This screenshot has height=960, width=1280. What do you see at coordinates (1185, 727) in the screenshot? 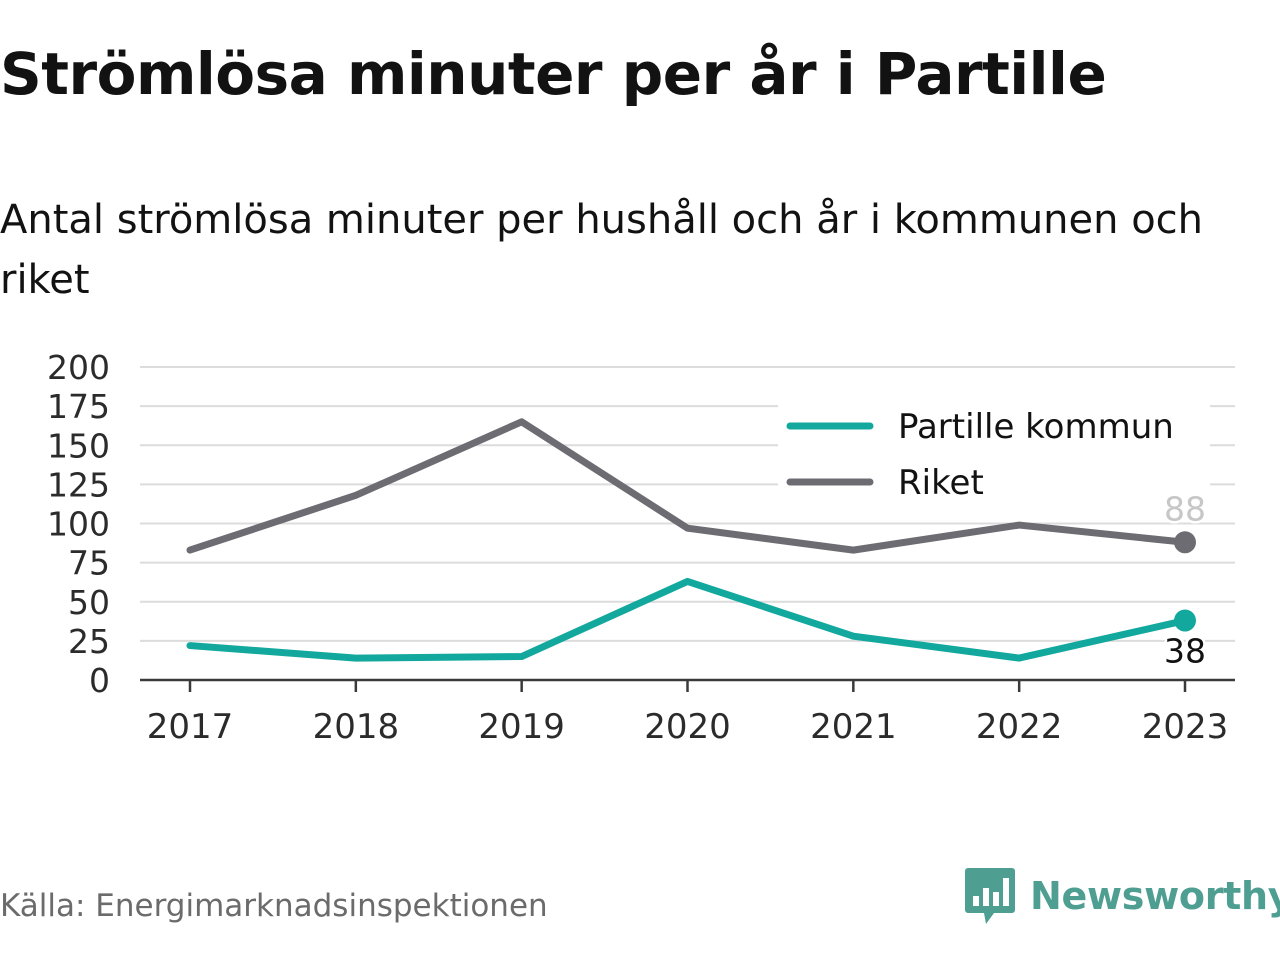
I see `x-tick-label: 2023` at bounding box center [1185, 727].